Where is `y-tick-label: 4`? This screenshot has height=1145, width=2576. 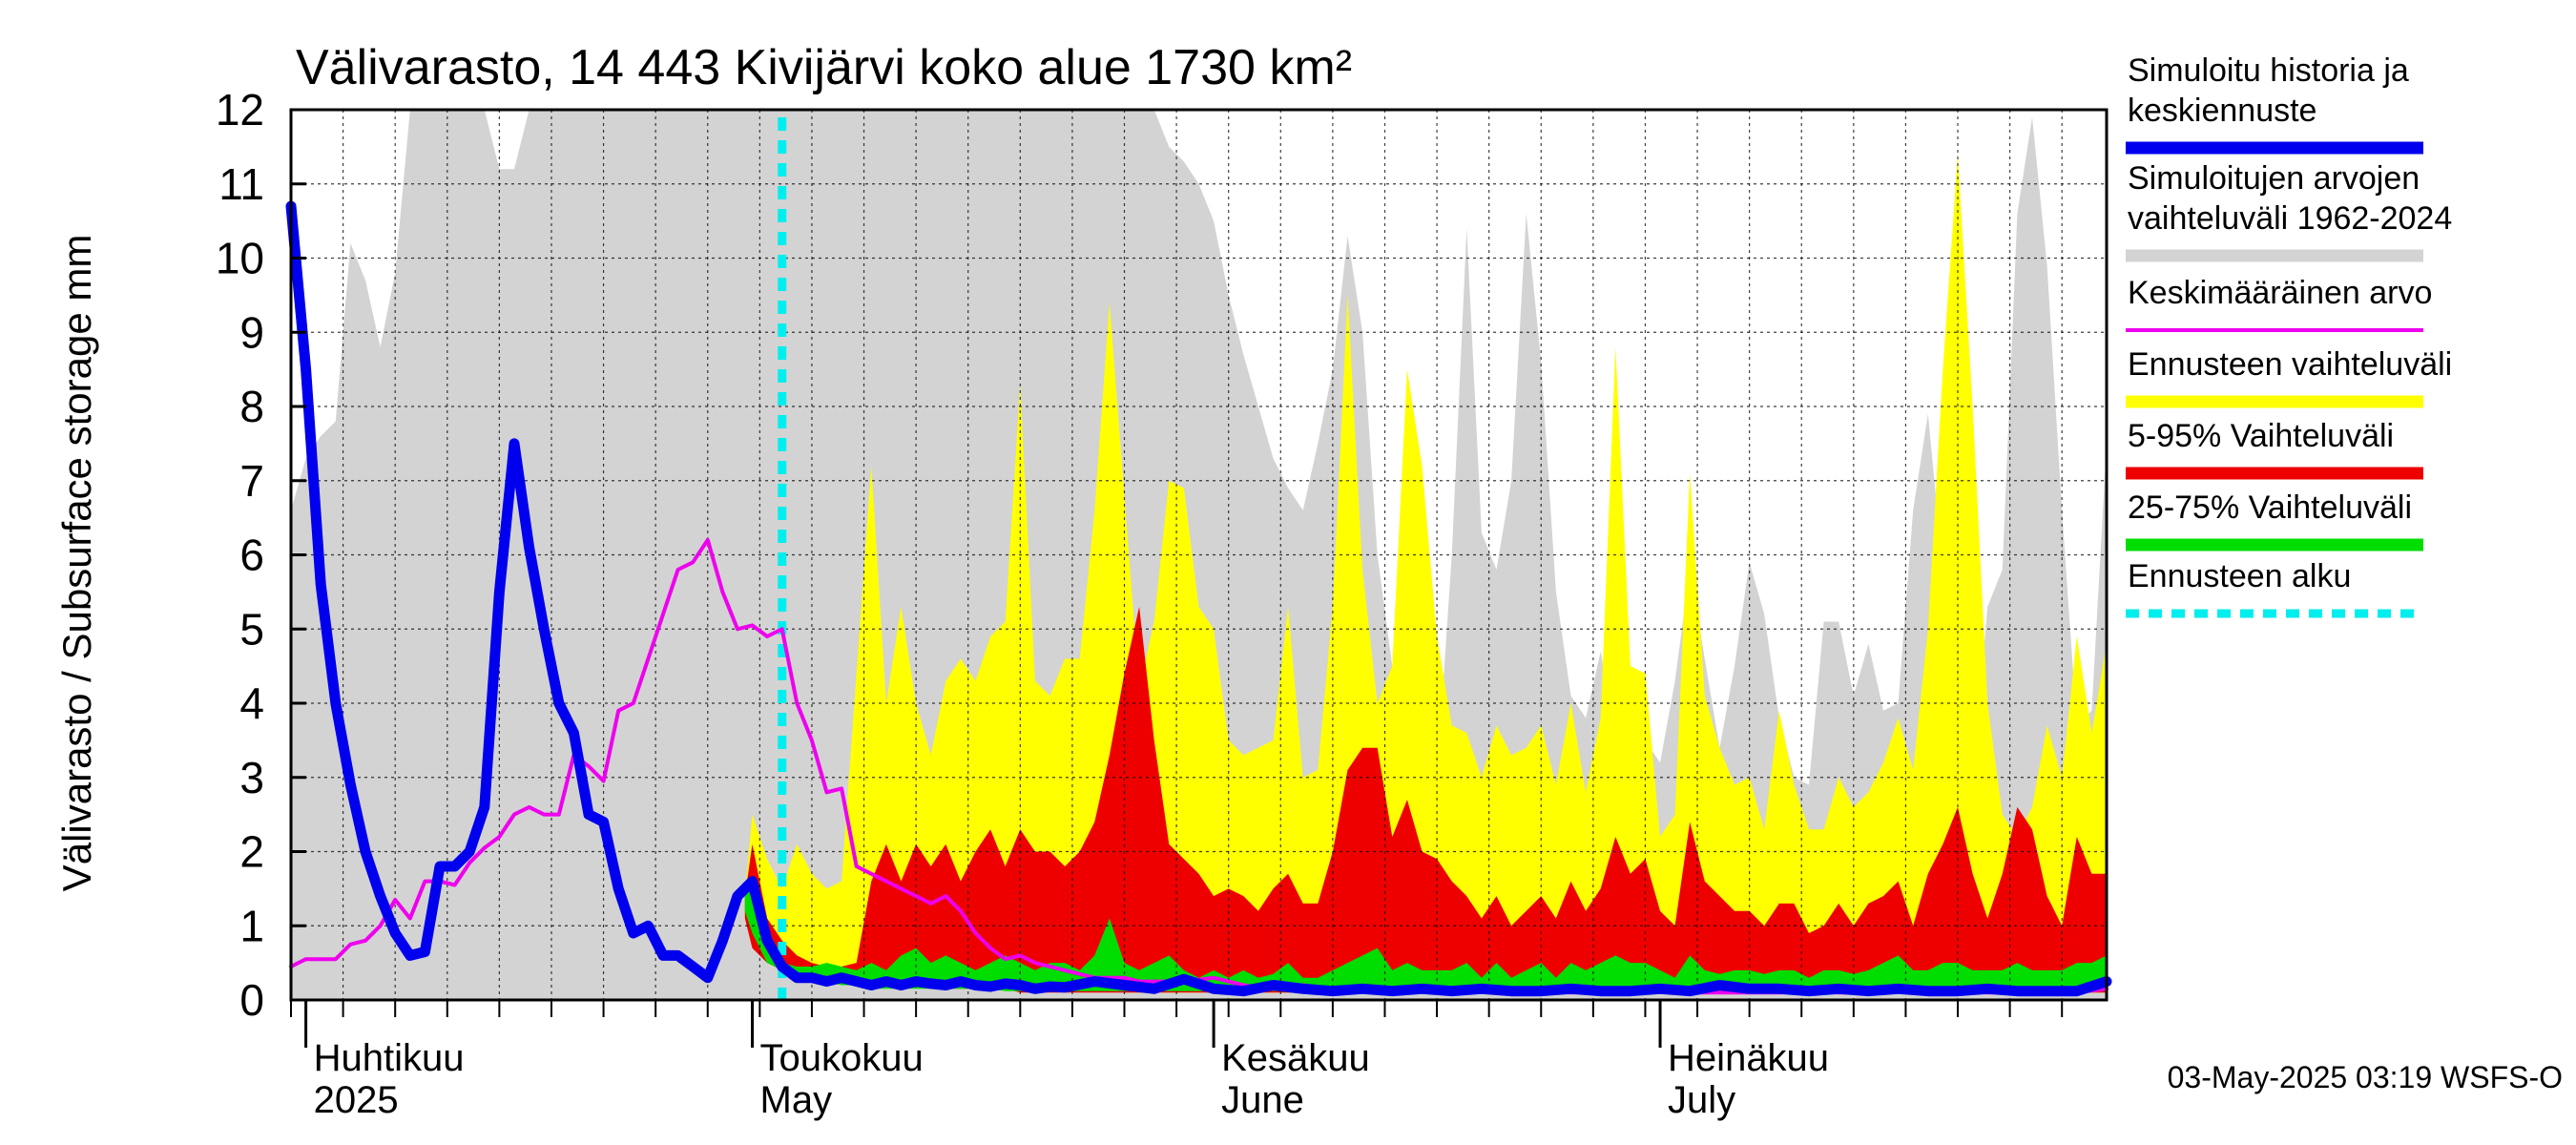 y-tick-label: 4 is located at coordinates (251, 703).